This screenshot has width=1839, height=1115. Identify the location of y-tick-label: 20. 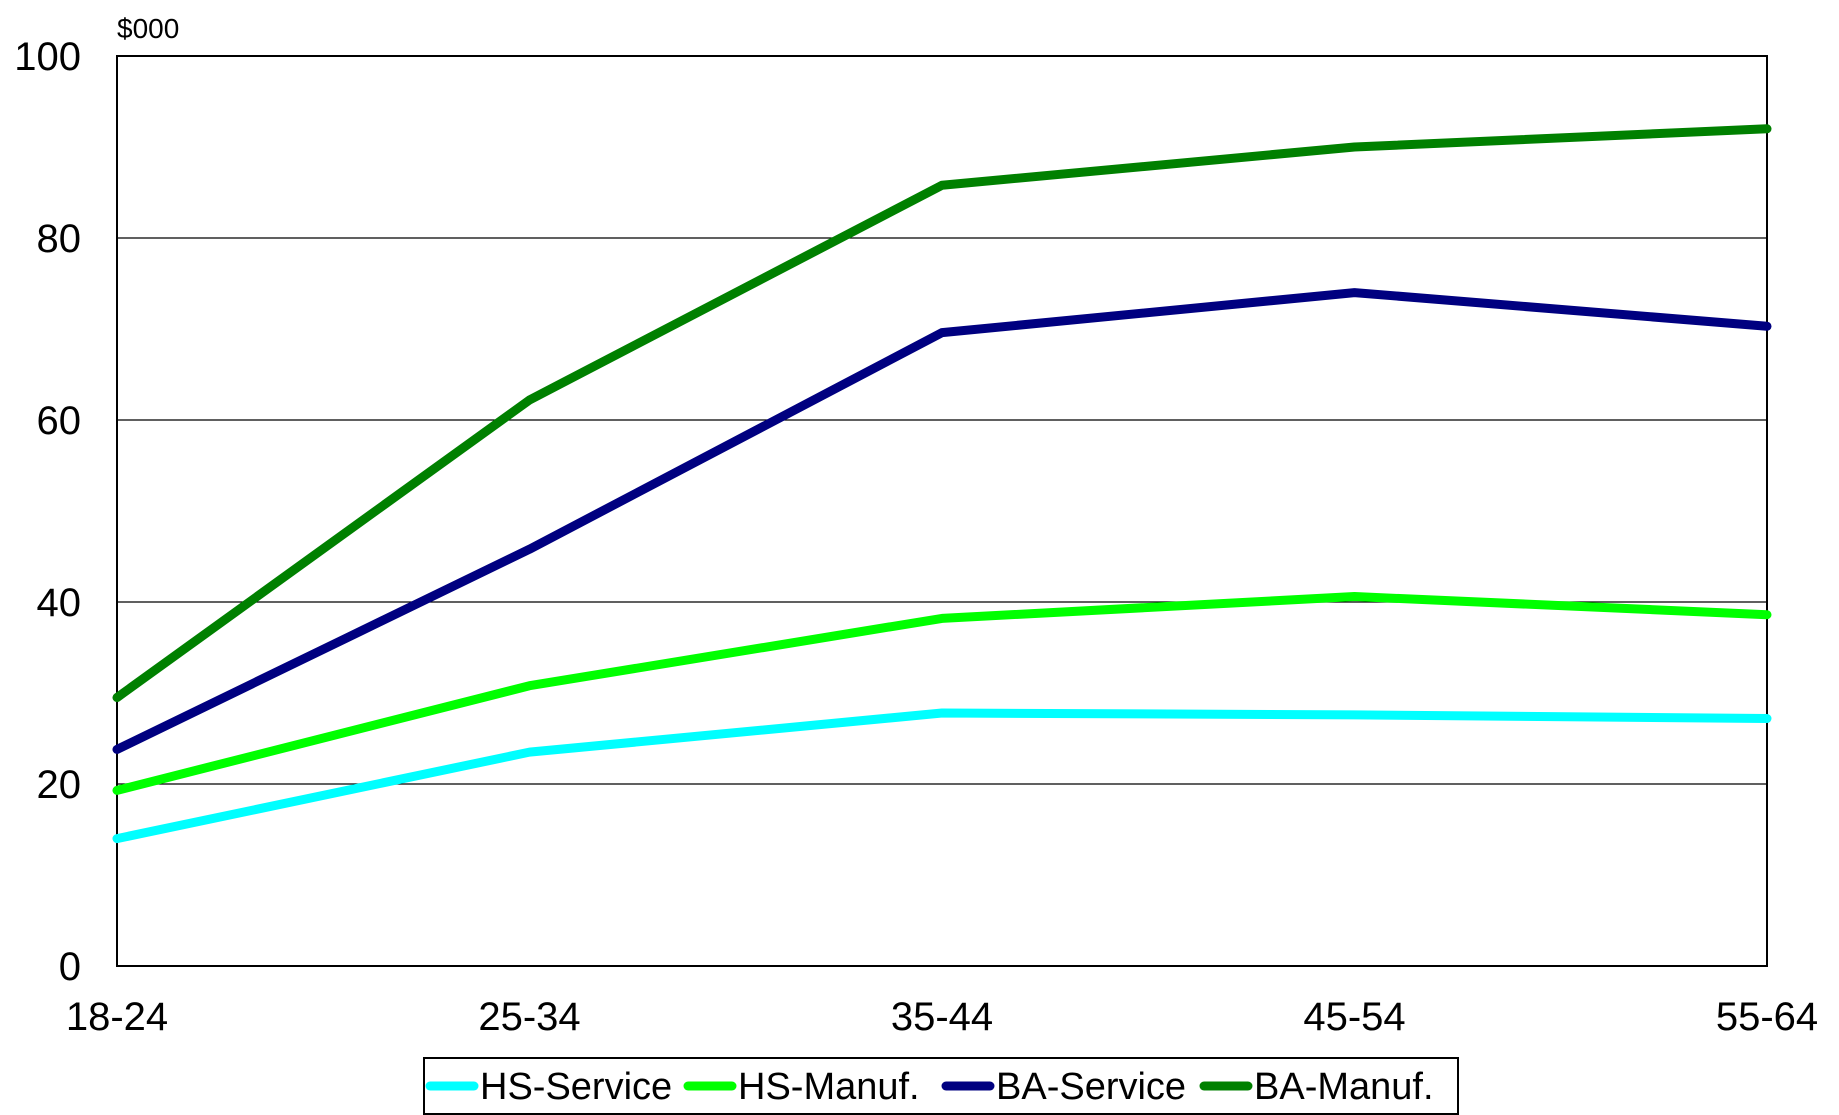
(59, 785).